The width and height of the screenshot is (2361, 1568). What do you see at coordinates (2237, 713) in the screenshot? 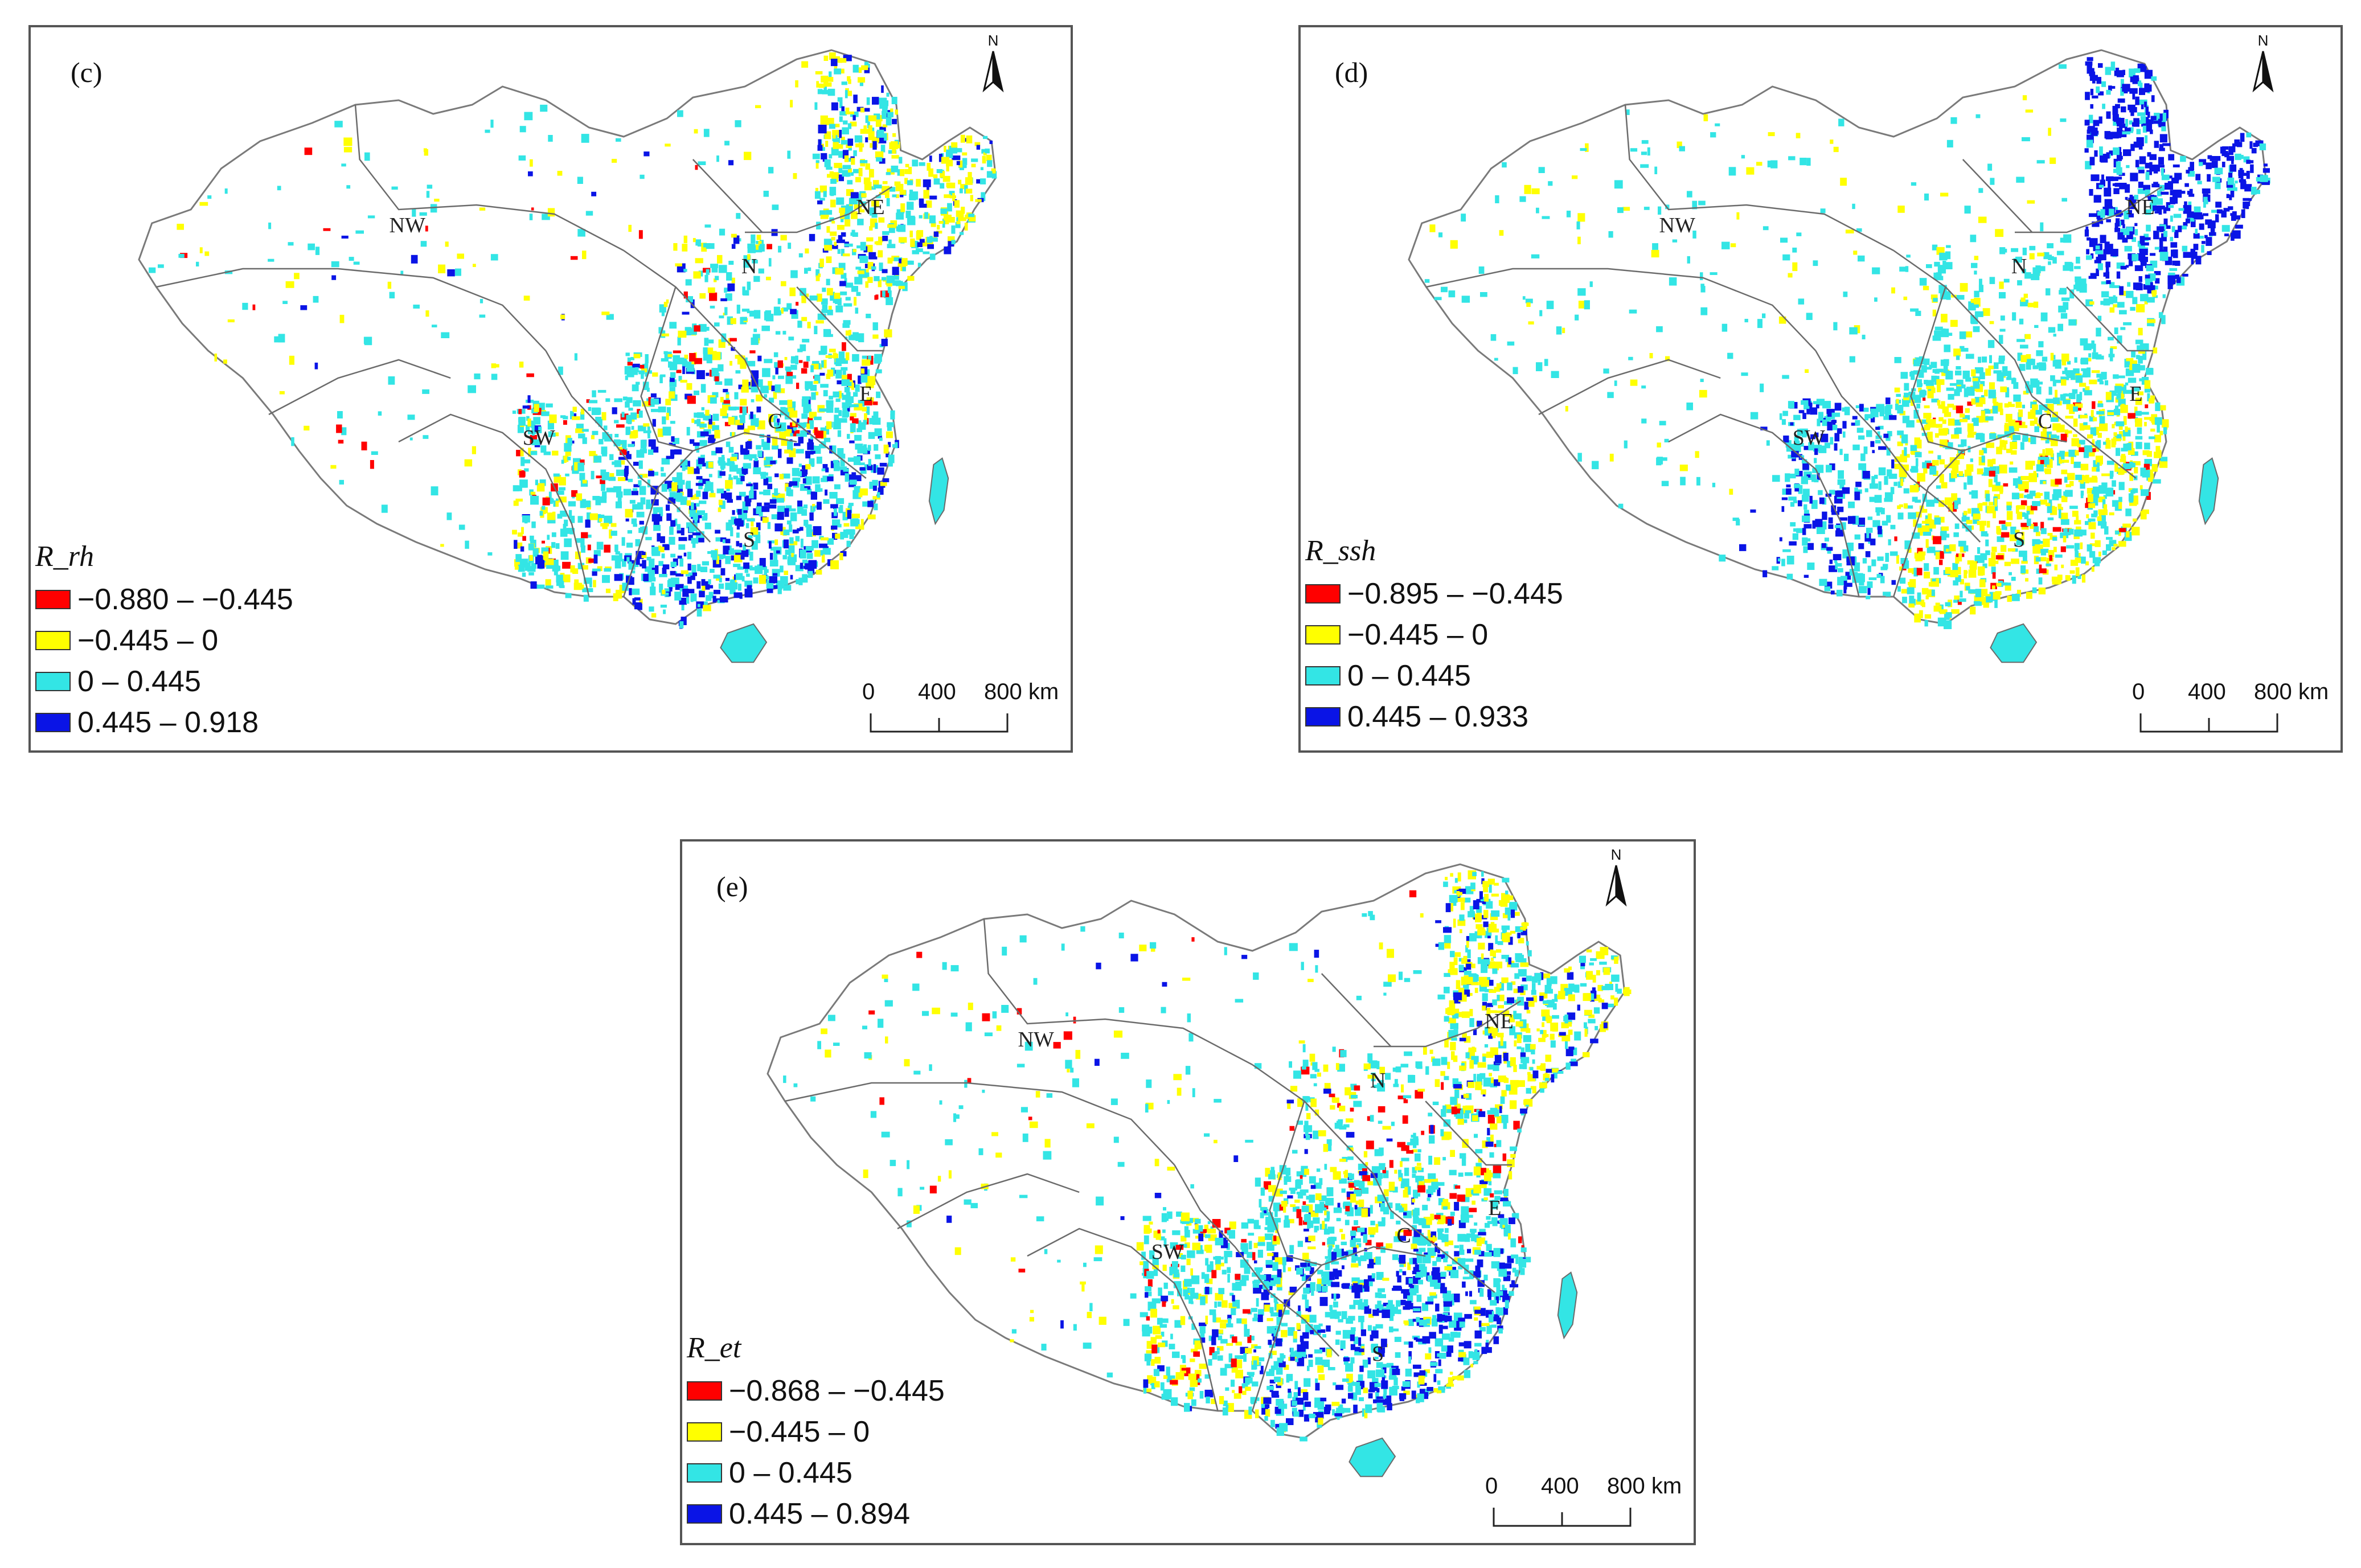
I see `scale-bar-d: 0 400 800 km` at bounding box center [2237, 713].